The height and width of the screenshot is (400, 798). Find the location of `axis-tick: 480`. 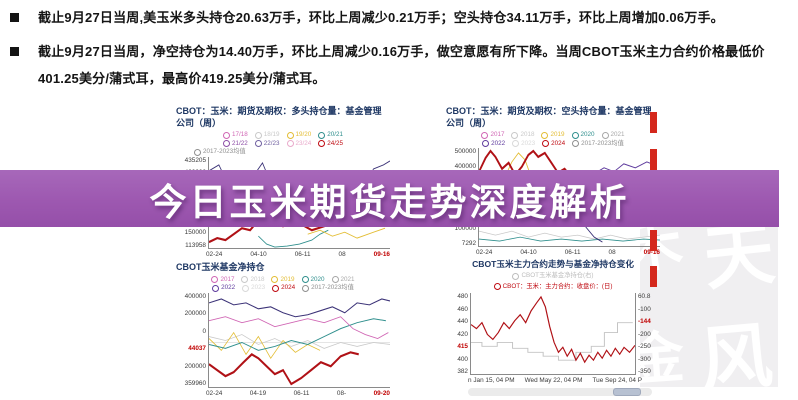

axis-tick: 480 is located at coordinates (462, 296).